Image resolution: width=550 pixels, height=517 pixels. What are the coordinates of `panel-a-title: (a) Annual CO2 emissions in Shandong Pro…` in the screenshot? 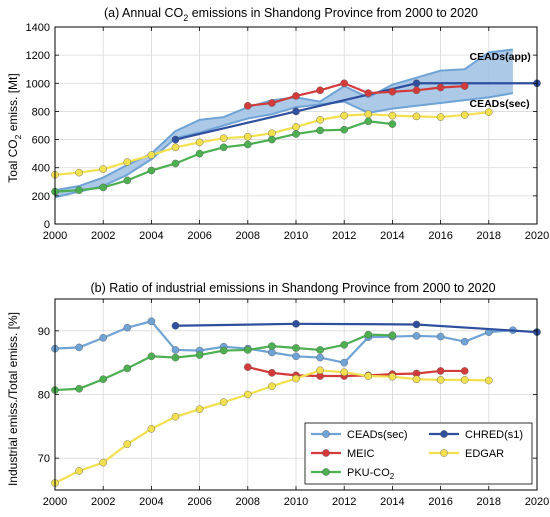 It's located at (291, 14).